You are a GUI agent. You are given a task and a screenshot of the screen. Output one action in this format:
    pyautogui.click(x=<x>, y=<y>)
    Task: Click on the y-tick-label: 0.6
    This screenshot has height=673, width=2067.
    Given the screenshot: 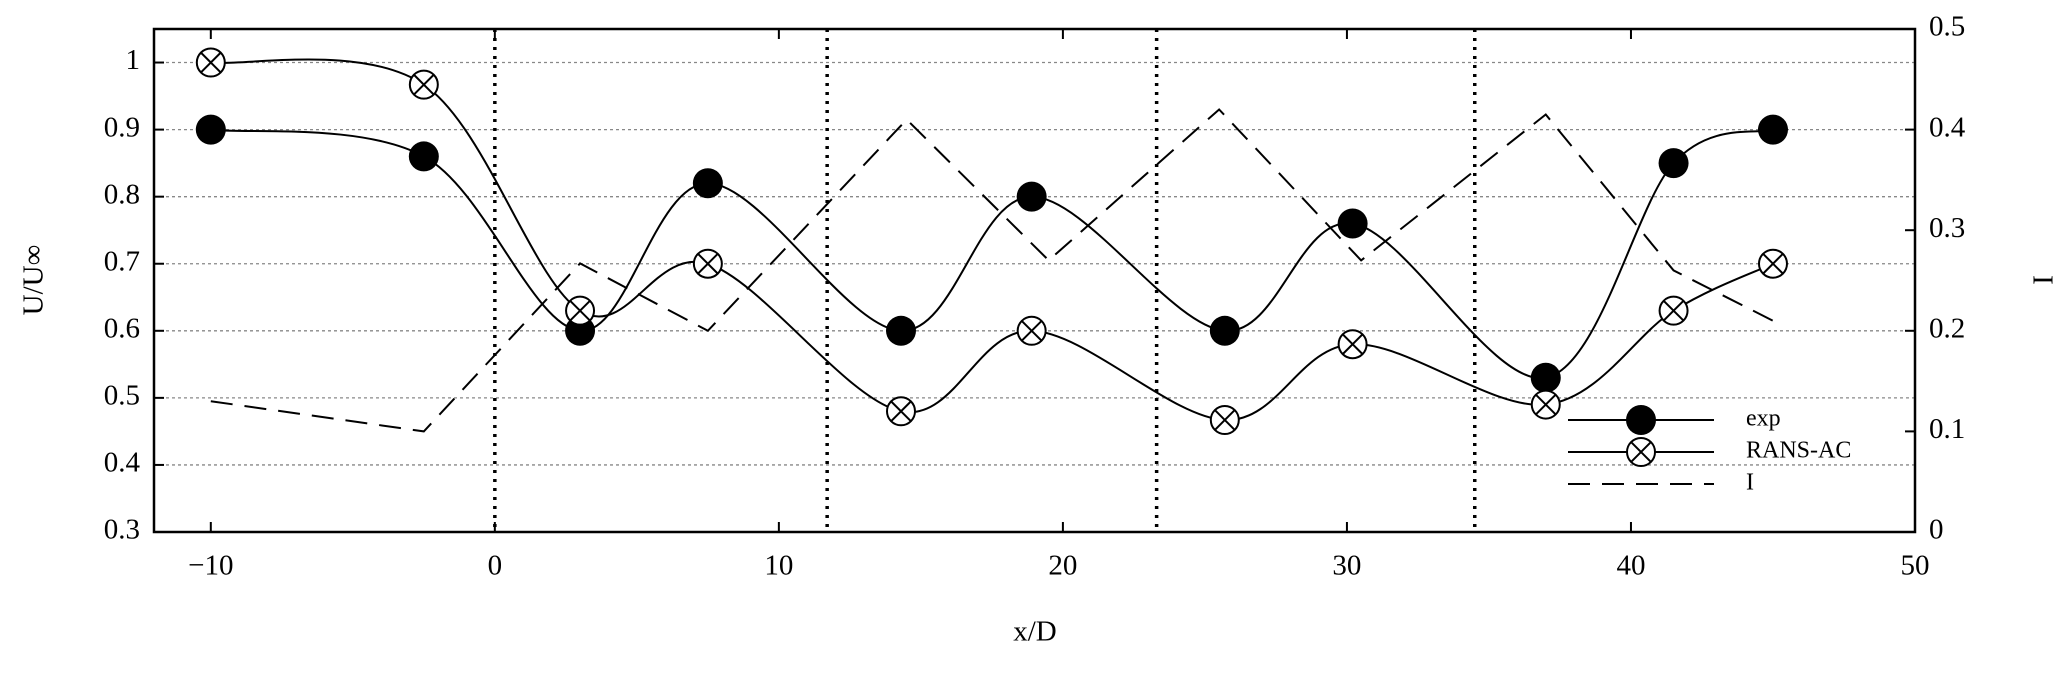 What is the action you would take?
    pyautogui.click(x=122, y=328)
    